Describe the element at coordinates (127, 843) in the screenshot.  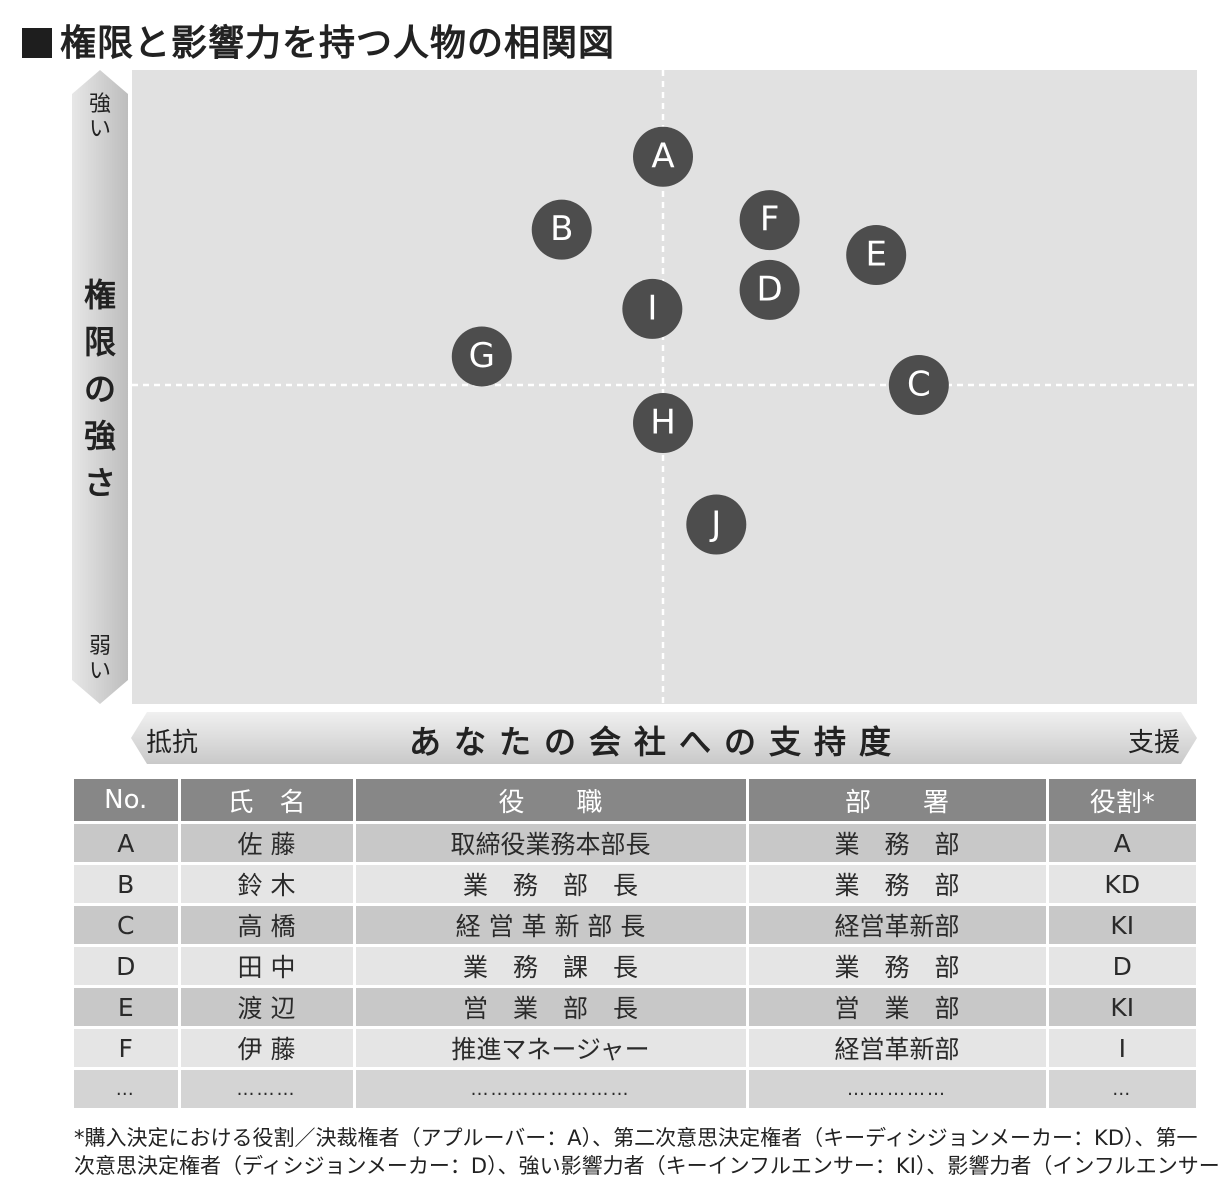
I see `cell-no: A` at that location.